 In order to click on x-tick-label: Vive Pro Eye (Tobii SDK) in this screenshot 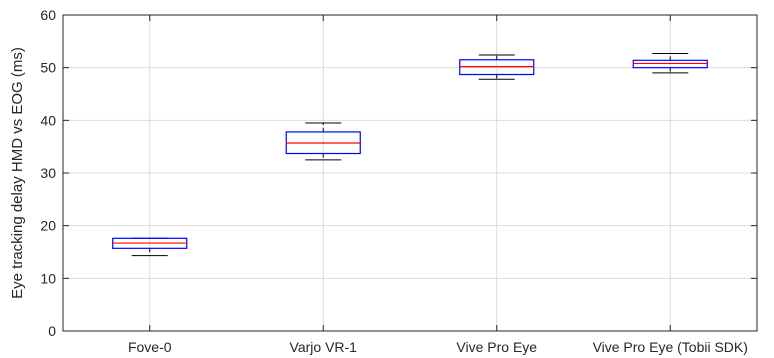, I will do `click(670, 347)`.